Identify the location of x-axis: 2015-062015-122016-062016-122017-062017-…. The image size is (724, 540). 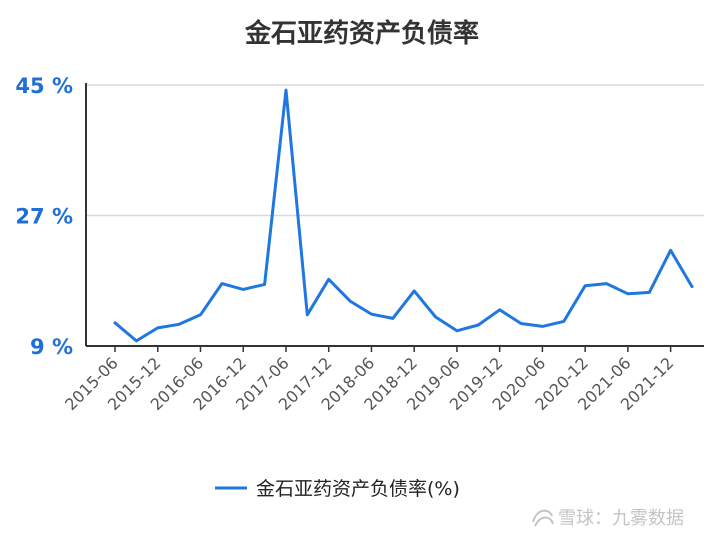
(382, 379).